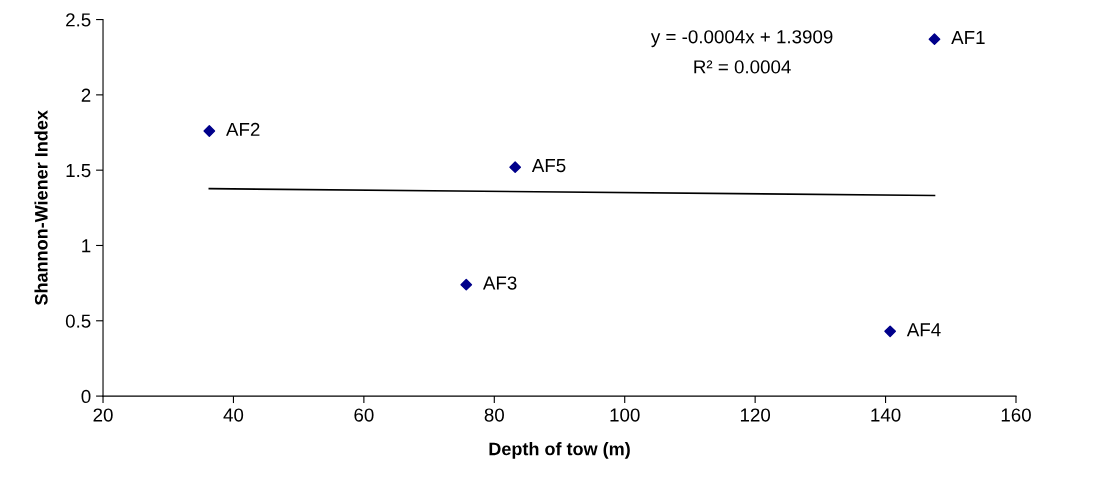  What do you see at coordinates (78, 321) in the screenshot?
I see `y-tick-label: 0.5` at bounding box center [78, 321].